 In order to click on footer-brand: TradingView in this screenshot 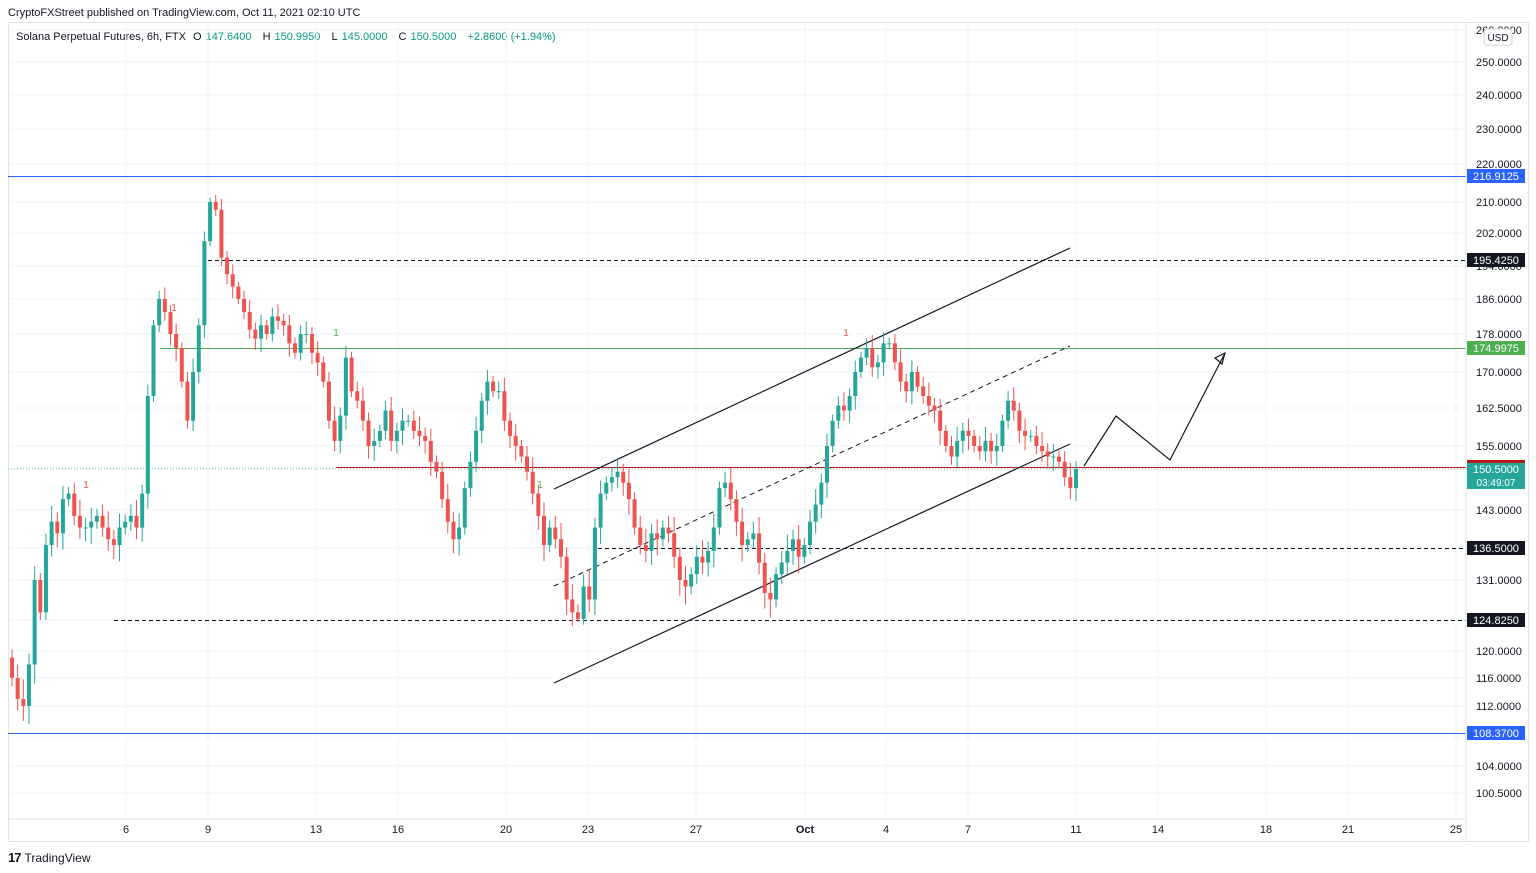, I will do `click(57, 857)`.